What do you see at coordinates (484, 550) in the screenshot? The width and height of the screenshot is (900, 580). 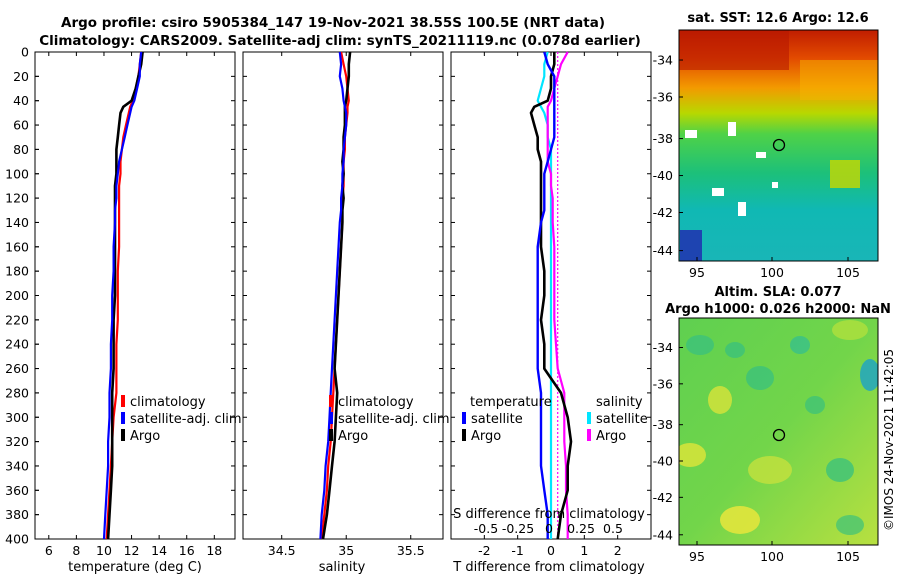 I see `x-tick-label: -2` at bounding box center [484, 550].